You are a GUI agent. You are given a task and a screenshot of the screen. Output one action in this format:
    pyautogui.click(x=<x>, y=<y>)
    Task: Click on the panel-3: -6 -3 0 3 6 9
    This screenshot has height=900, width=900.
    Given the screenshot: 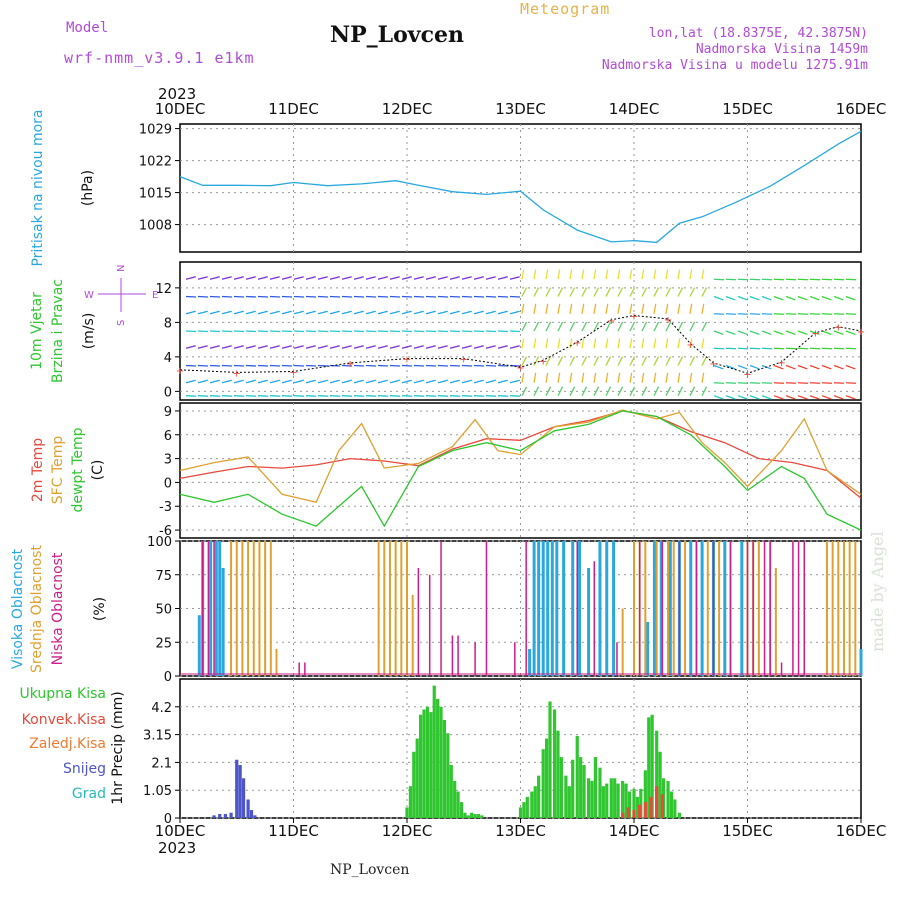 What is the action you would take?
    pyautogui.click(x=510, y=470)
    